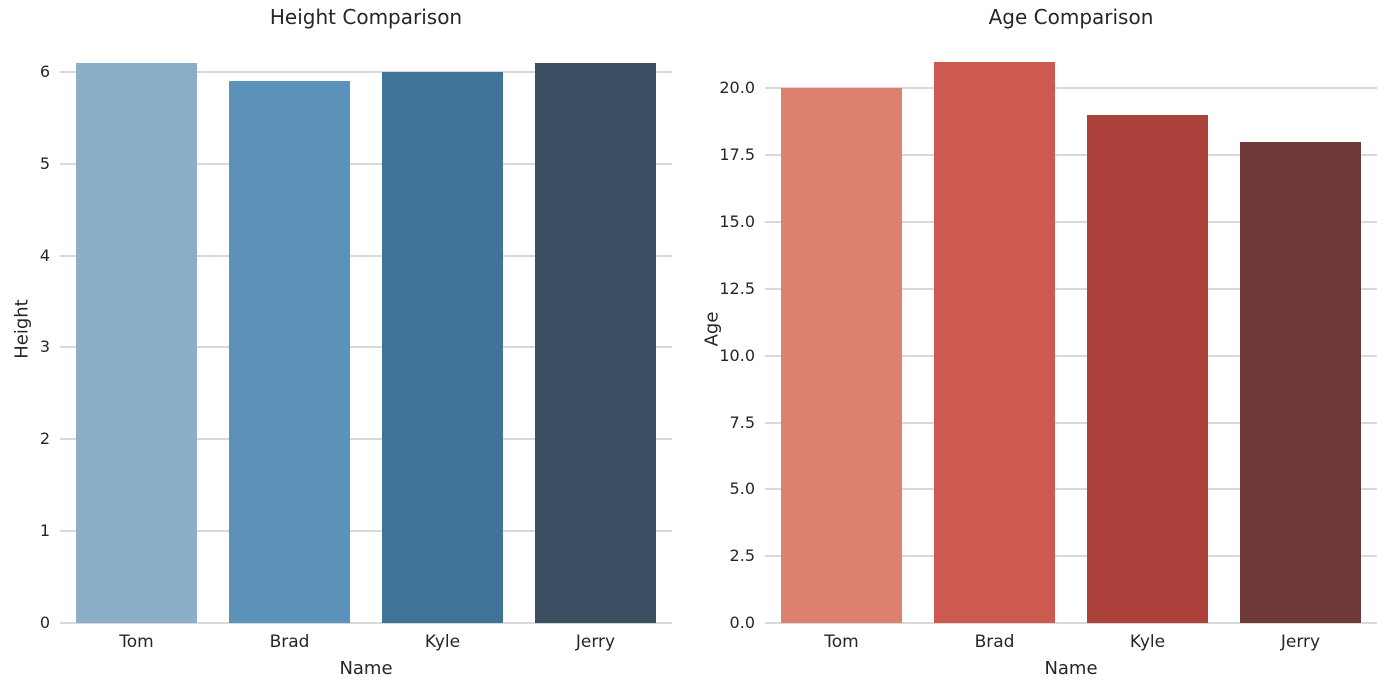 Image resolution: width=1389 pixels, height=690 pixels. I want to click on y-tick-label: 2, so click(44, 439).